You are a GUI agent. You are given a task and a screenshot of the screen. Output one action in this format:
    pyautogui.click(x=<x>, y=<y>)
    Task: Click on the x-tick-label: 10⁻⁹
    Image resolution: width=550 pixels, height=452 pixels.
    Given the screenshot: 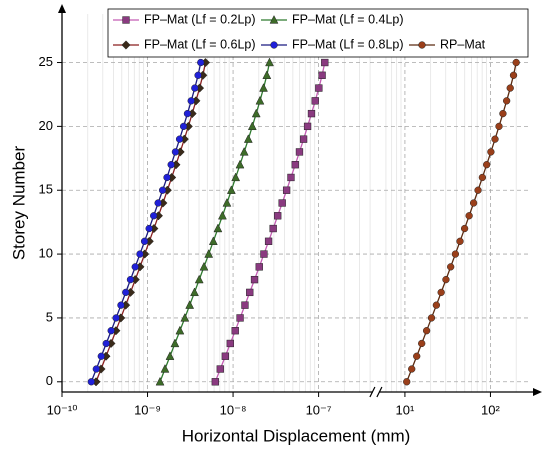 What is the action you would take?
    pyautogui.click(x=147, y=409)
    